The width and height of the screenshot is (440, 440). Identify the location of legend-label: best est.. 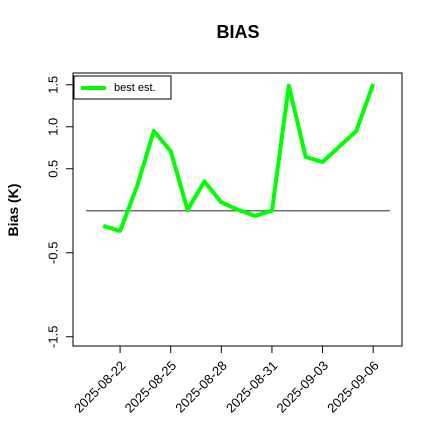
(135, 88).